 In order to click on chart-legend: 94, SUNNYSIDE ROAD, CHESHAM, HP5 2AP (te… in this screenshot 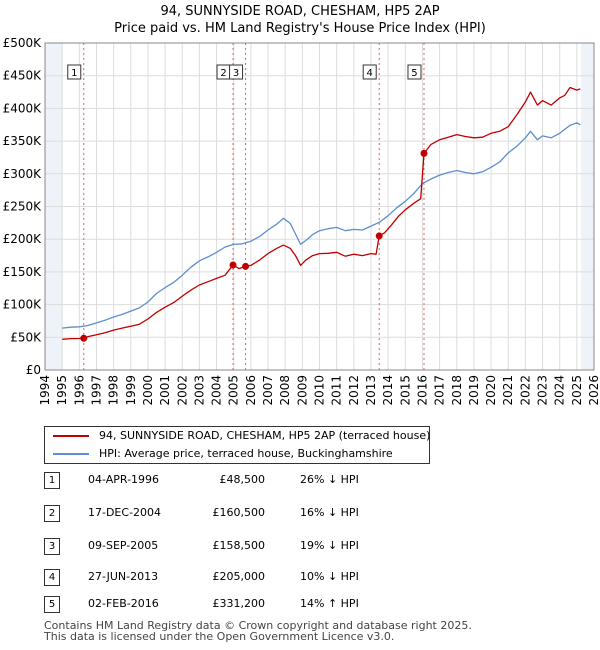, I will do `click(237, 445)`.